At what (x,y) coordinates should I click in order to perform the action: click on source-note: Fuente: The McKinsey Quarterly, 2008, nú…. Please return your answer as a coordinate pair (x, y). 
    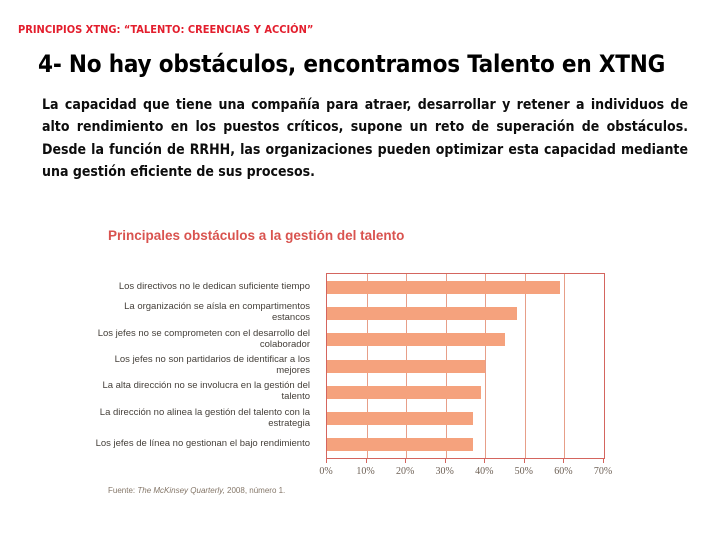
    Looking at the image, I should click on (196, 490).